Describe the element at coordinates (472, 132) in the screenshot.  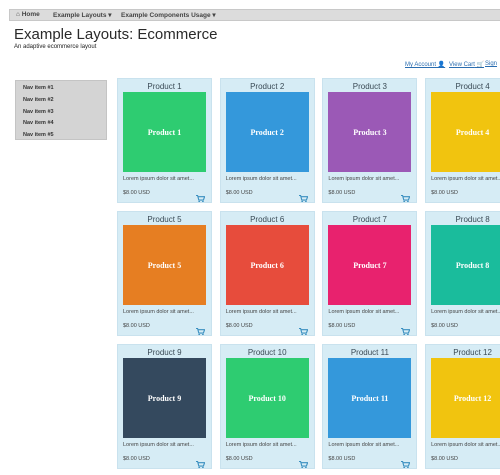
I see `product-image-label: Product 4` at that location.